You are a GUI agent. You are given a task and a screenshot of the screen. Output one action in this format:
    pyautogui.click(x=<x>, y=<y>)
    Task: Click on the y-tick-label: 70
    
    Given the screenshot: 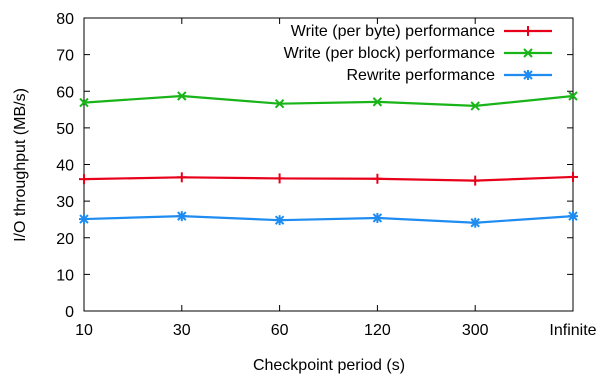 What is the action you would take?
    pyautogui.click(x=65, y=56)
    